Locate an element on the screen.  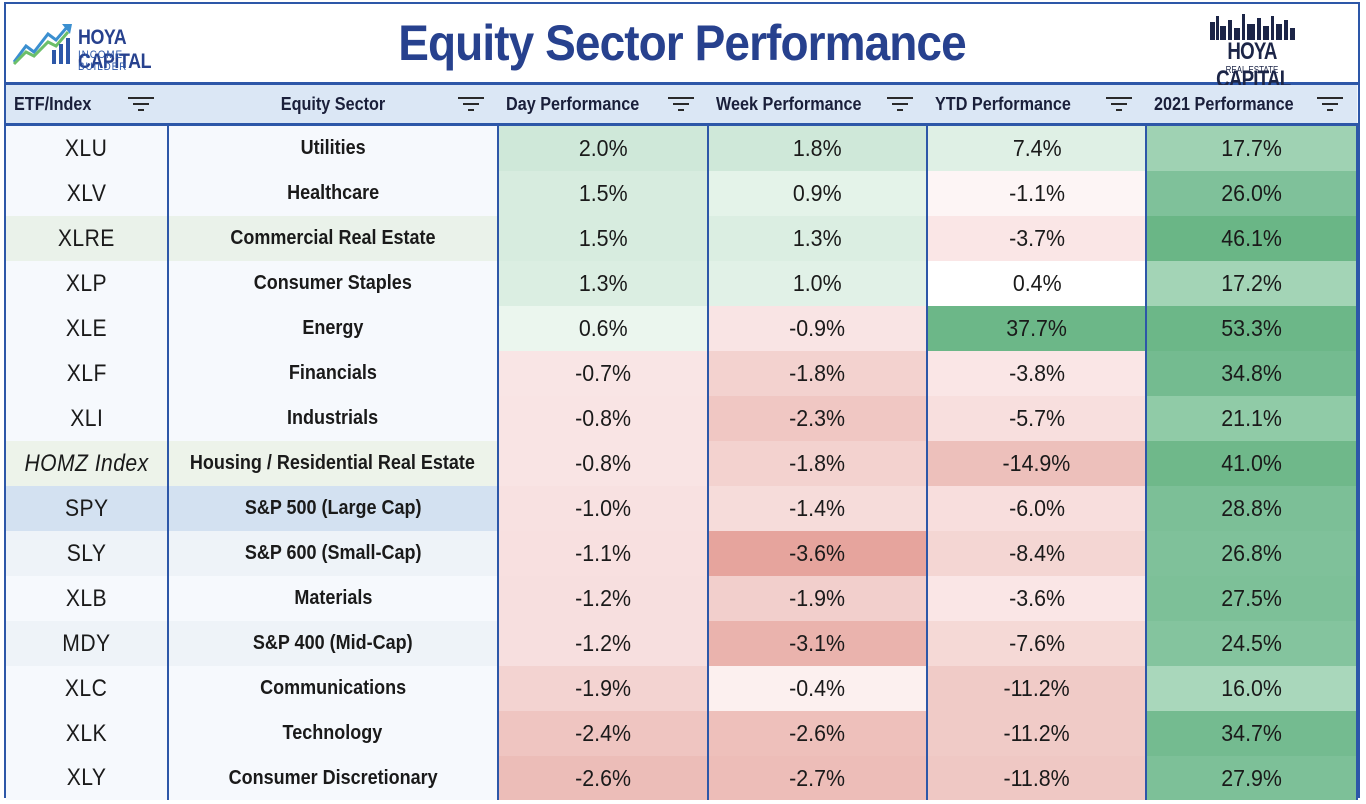
column-label: 2021 Performance is located at coordinates (1224, 103).